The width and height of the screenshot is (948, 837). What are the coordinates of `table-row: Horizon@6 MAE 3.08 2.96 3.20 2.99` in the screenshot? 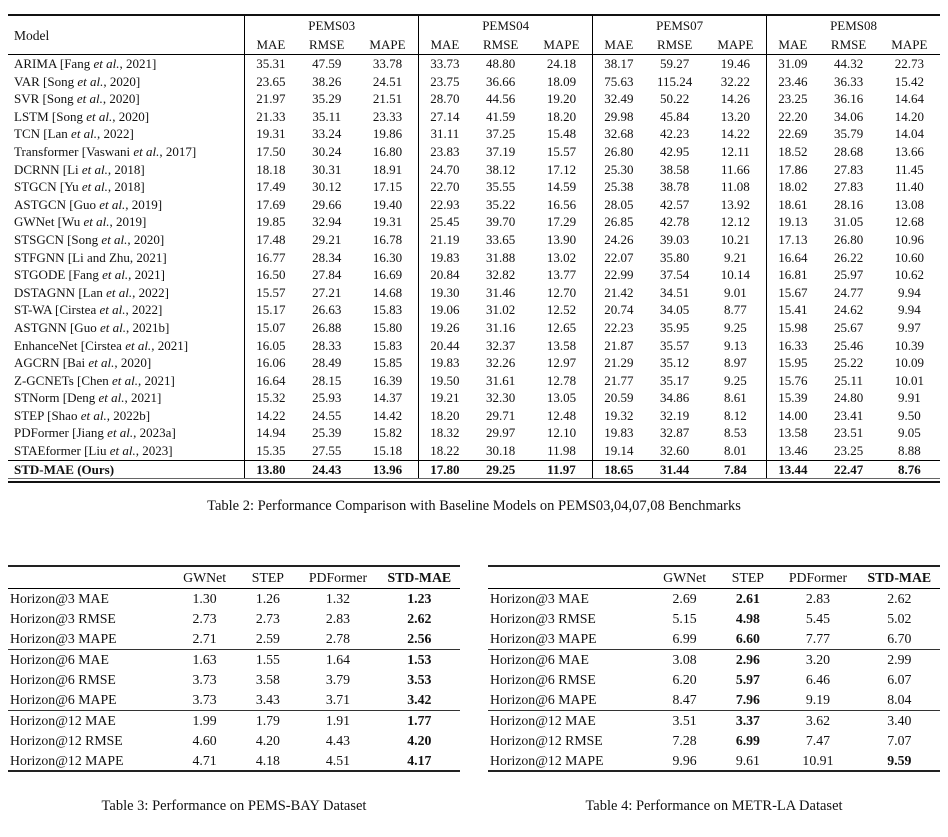 It's located at (714, 659).